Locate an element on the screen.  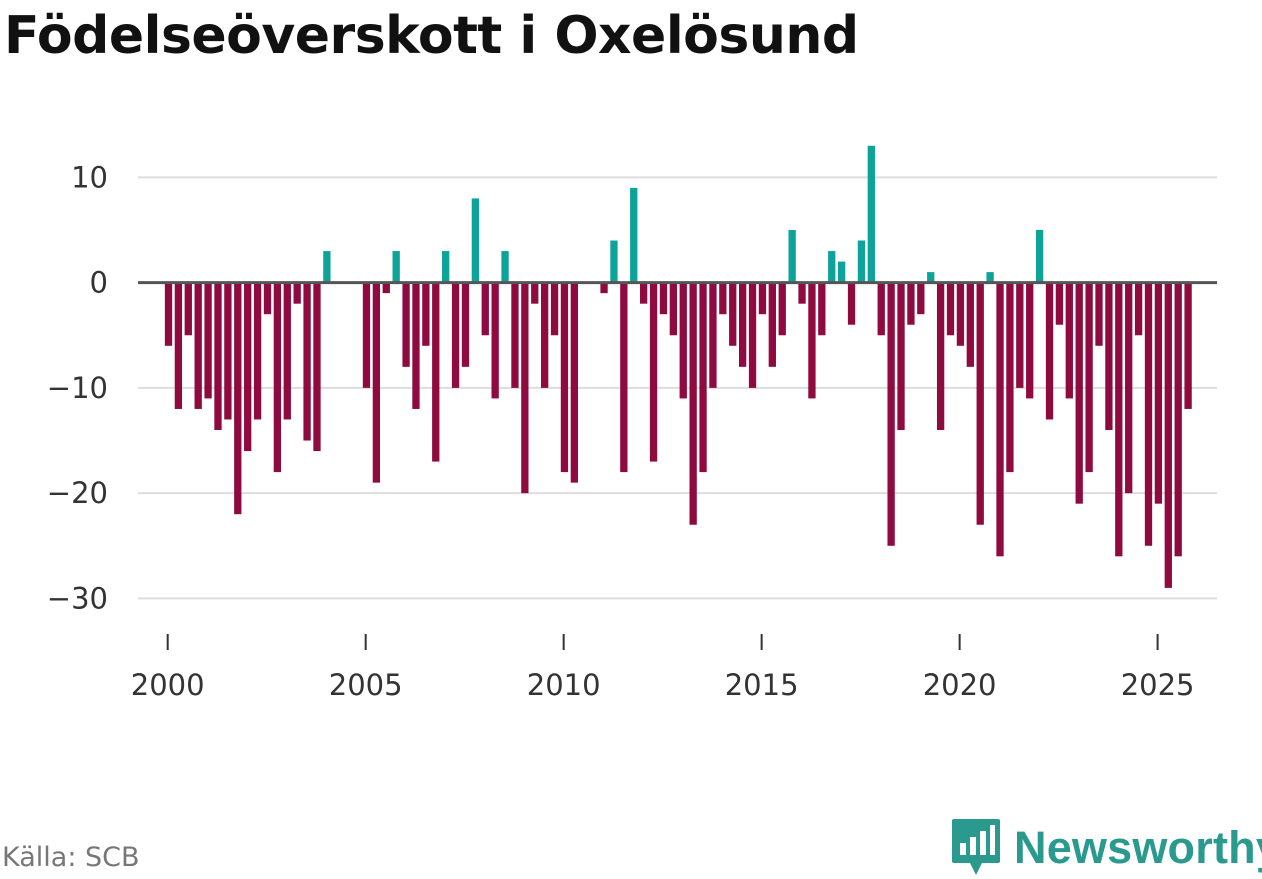
x-tick-label: 2000 is located at coordinates (168, 685).